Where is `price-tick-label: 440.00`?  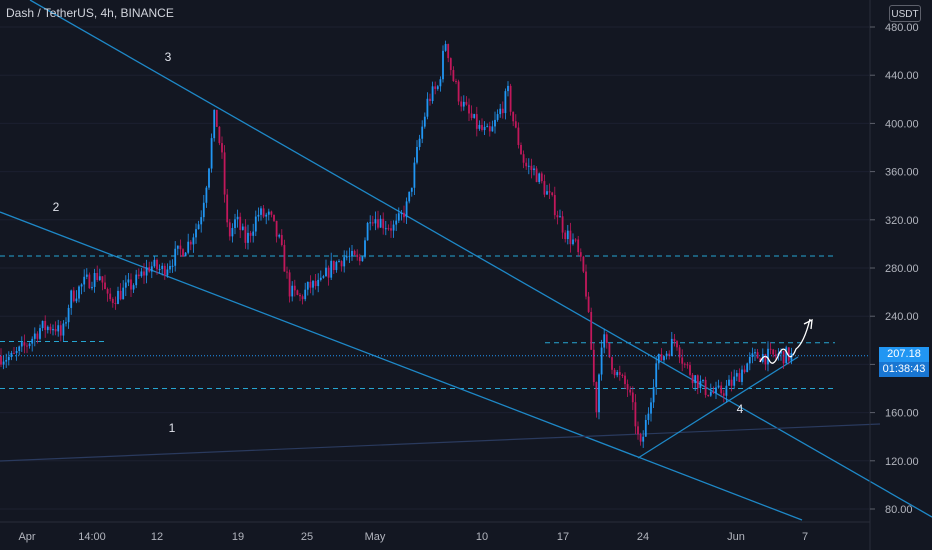
price-tick-label: 440.00 is located at coordinates (902, 76).